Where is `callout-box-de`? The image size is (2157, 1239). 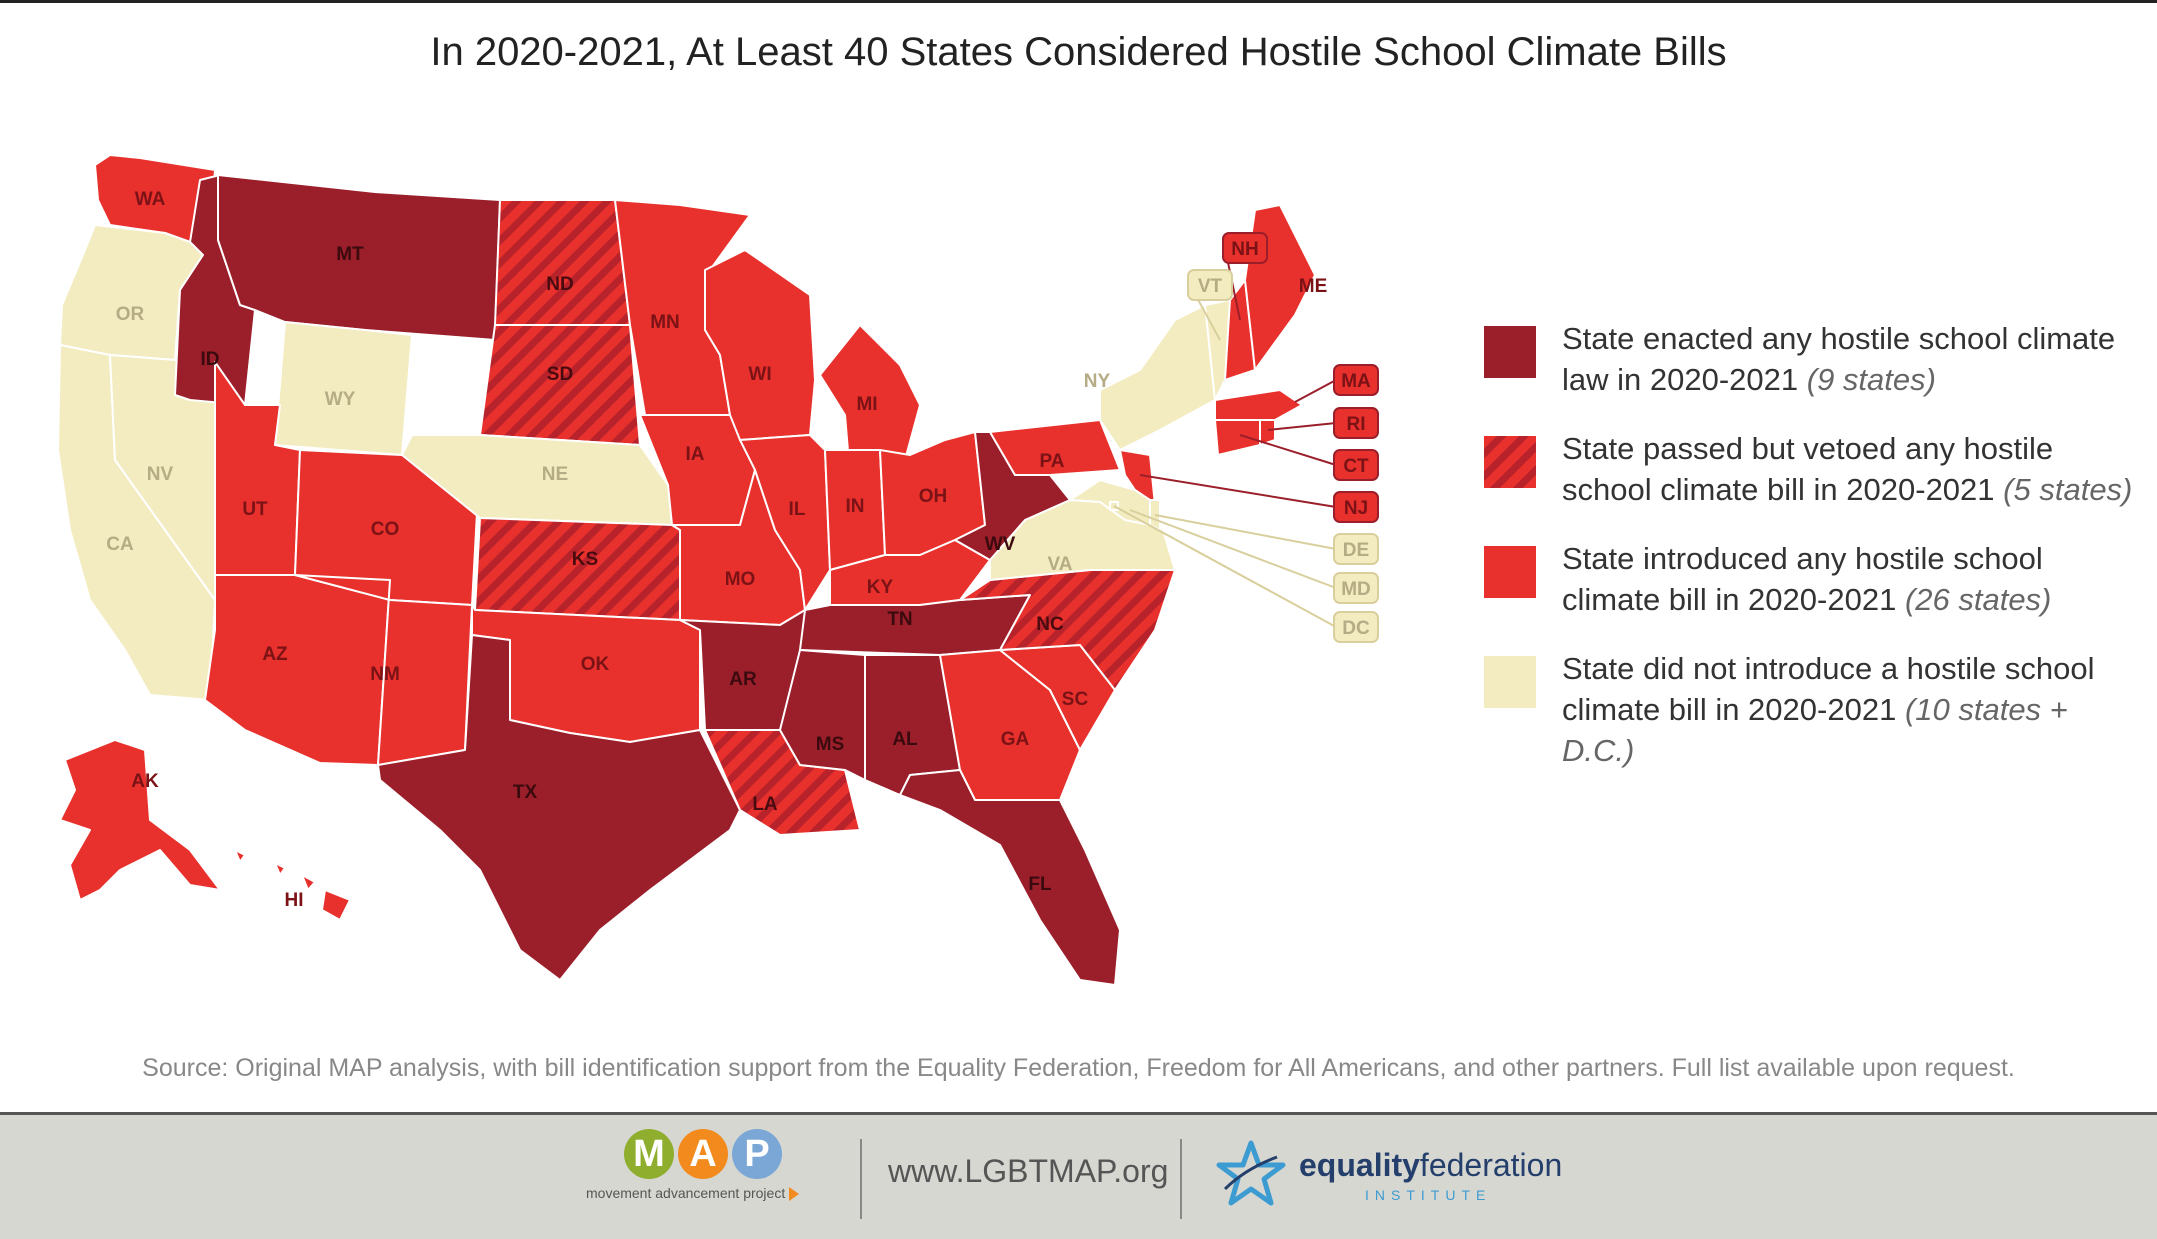 callout-box-de is located at coordinates (1356, 549).